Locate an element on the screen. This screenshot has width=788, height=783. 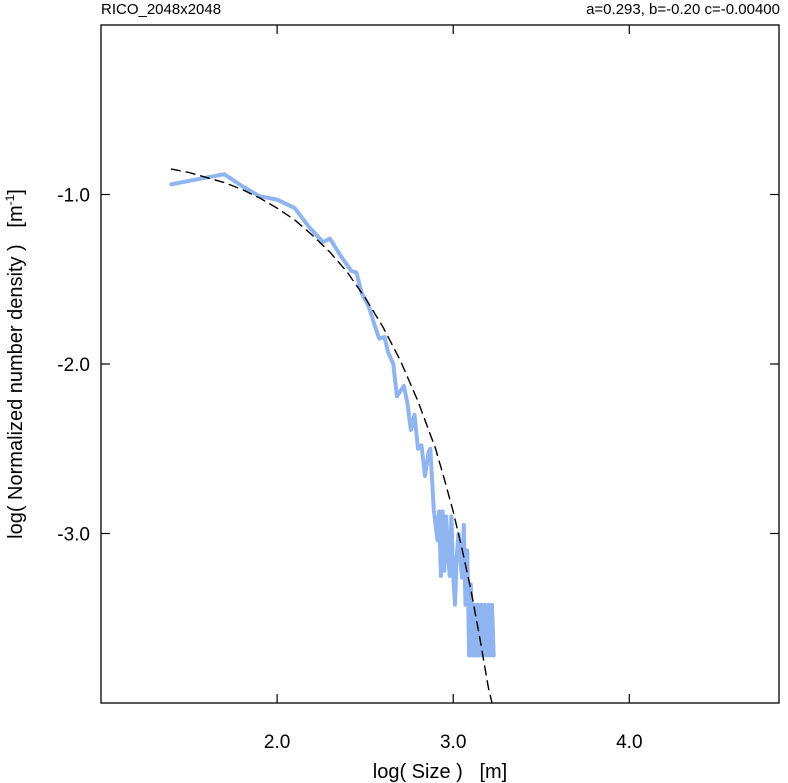
x-tick-label: 2.0 is located at coordinates (277, 742).